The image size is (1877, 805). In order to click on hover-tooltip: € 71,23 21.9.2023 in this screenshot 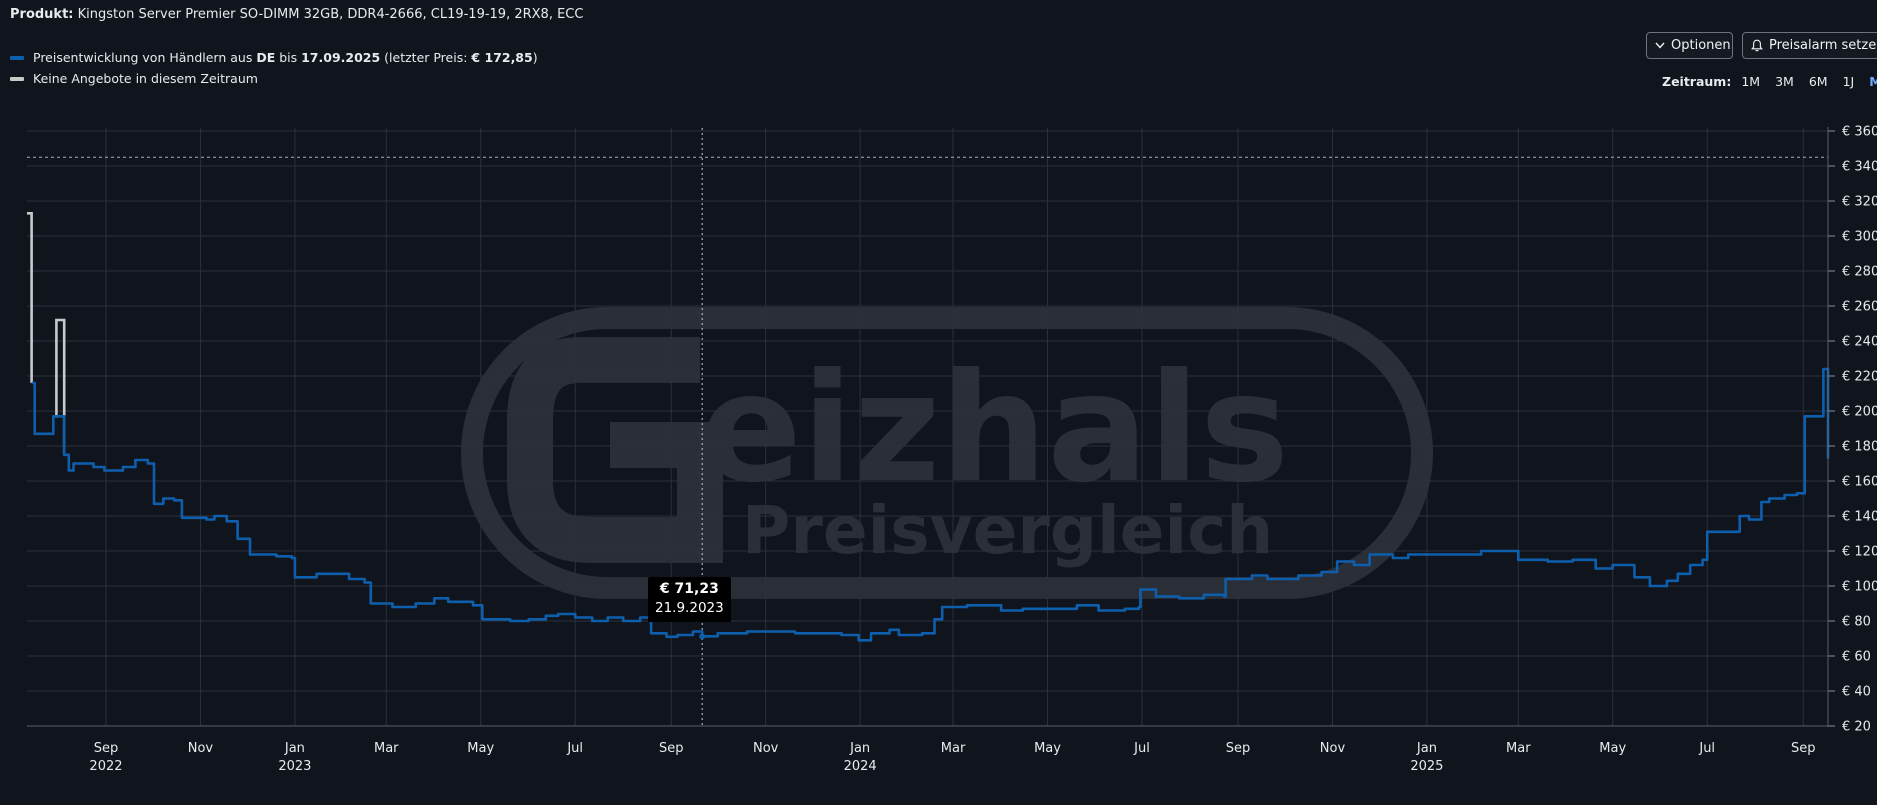, I will do `click(689, 599)`.